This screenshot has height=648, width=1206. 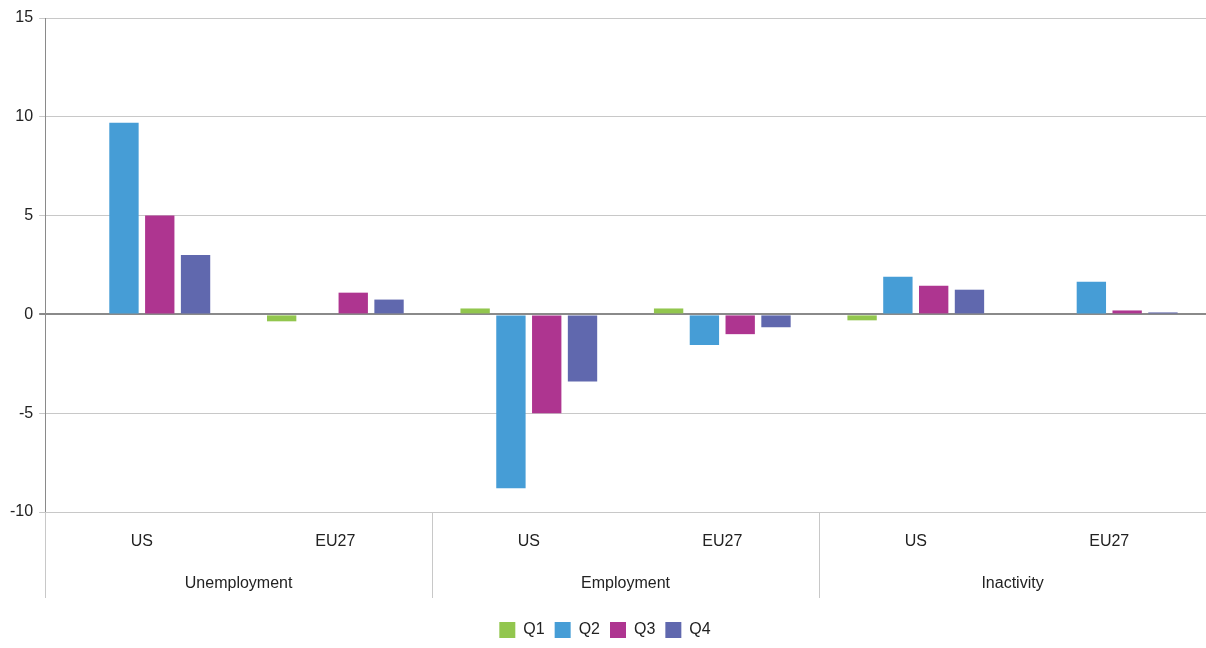 What do you see at coordinates (1012, 583) in the screenshot?
I see `text: Inactivity` at bounding box center [1012, 583].